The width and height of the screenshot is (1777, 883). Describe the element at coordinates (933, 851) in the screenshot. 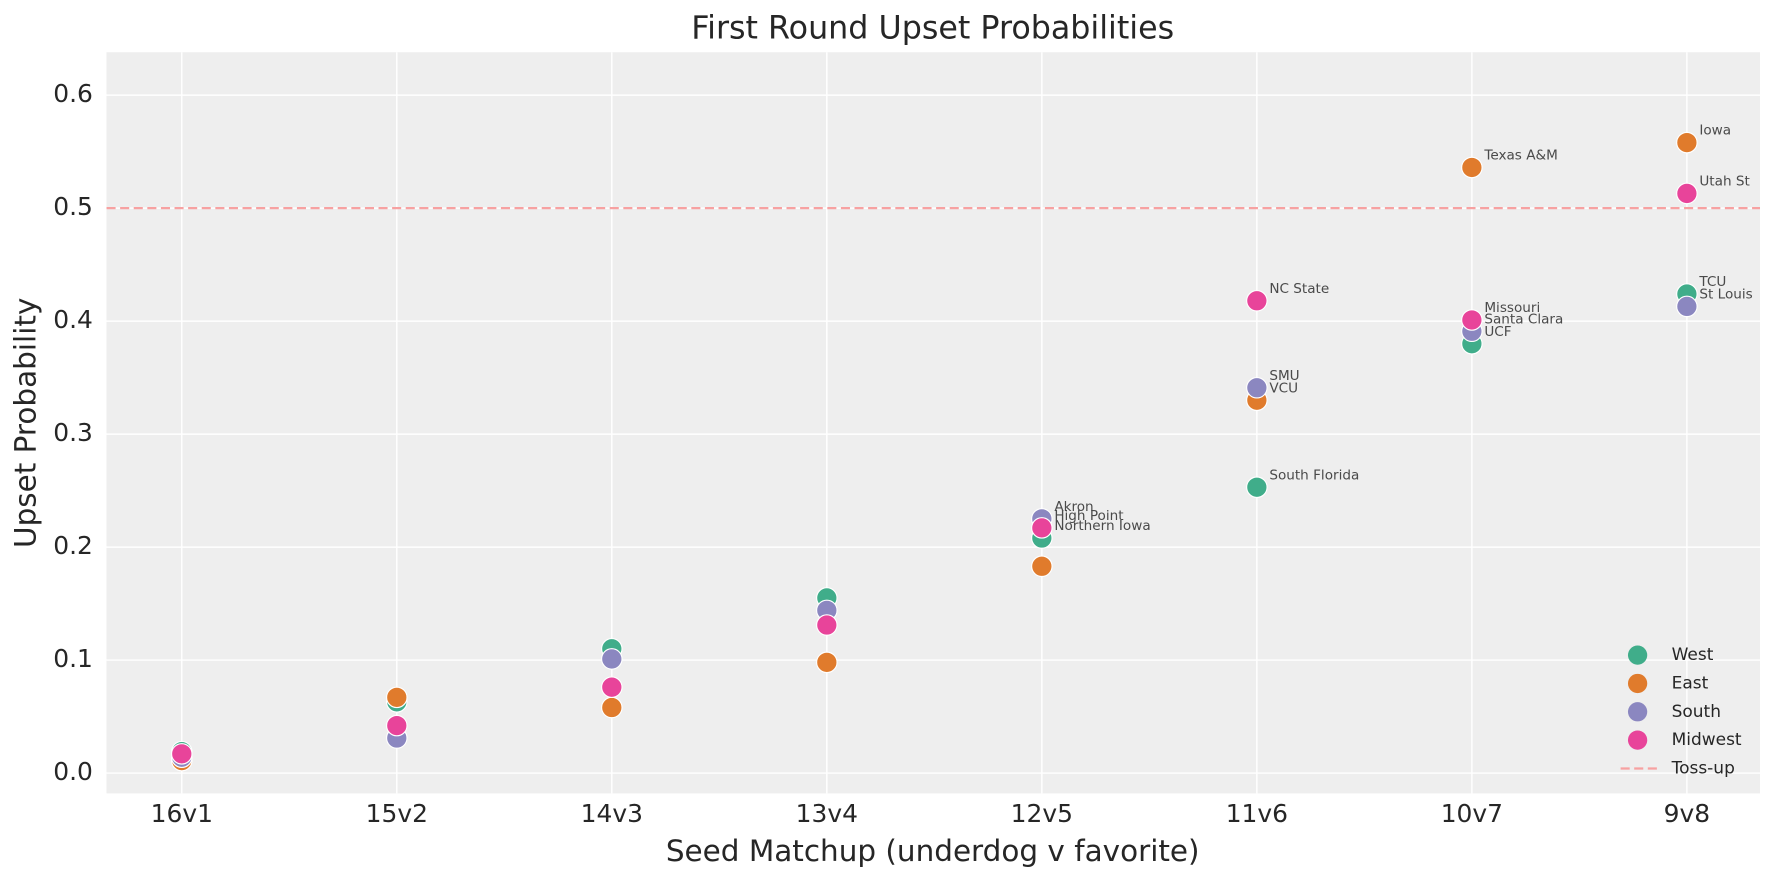

I see `x-axis-label: Seed Matchup (underdog v favorite)` at that location.